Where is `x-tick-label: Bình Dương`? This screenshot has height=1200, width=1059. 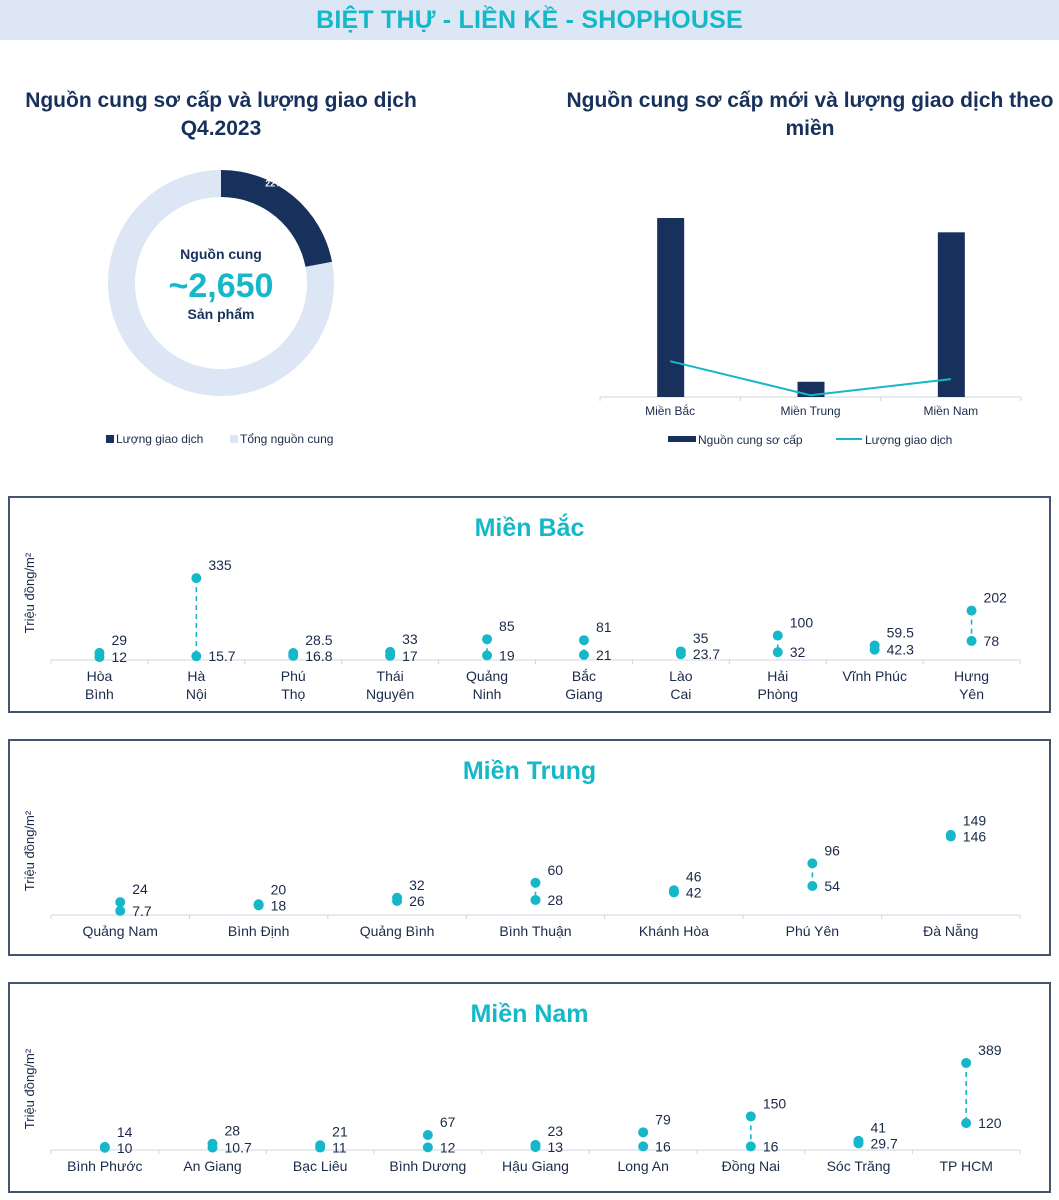
x-tick-label: Bình Dương is located at coordinates (427, 1166).